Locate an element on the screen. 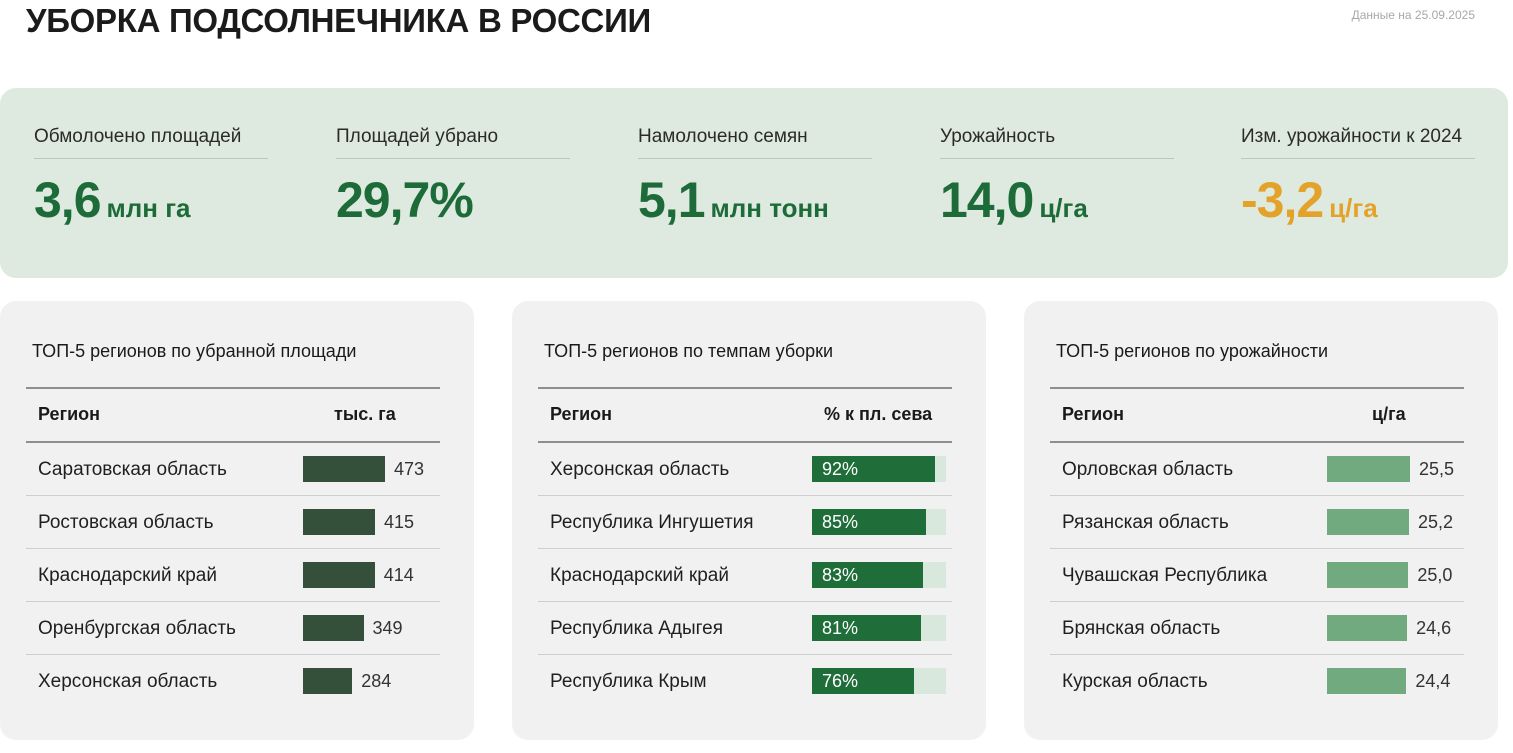 This screenshot has width=1513, height=753. card-title: ТОП-5 регионов по убранной площади is located at coordinates (194, 351).